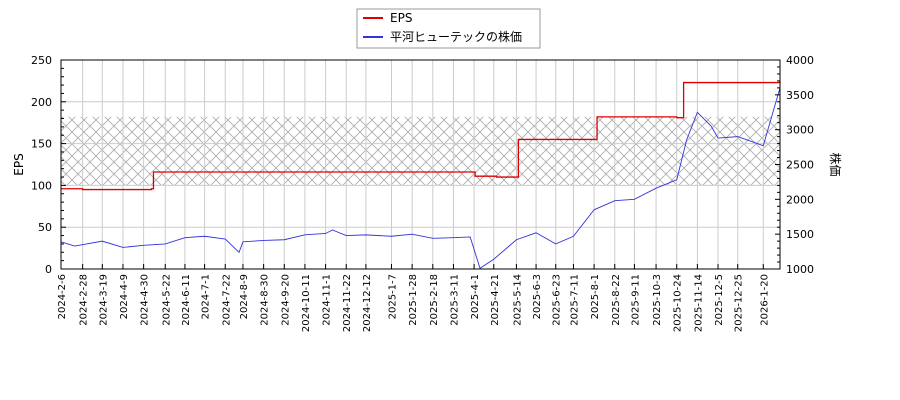  Describe the element at coordinates (454, 300) in the screenshot. I see `x-tick-label: 2025-3-11` at that location.